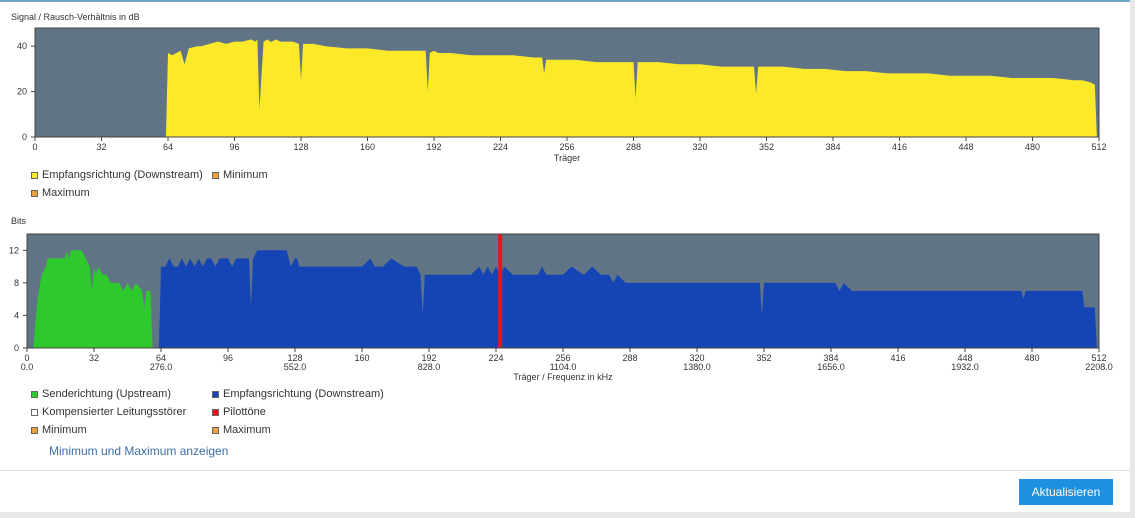 The width and height of the screenshot is (1135, 518). What do you see at coordinates (563, 367) in the screenshot?
I see `x-frequency-label: 1104.0` at bounding box center [563, 367].